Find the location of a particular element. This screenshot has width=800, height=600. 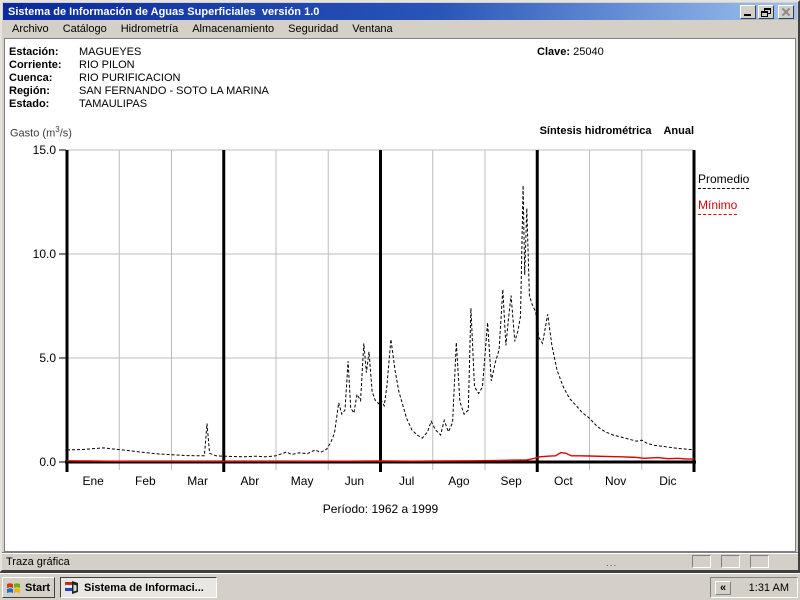

legend-minimo: Mínimo is located at coordinates (723, 205).